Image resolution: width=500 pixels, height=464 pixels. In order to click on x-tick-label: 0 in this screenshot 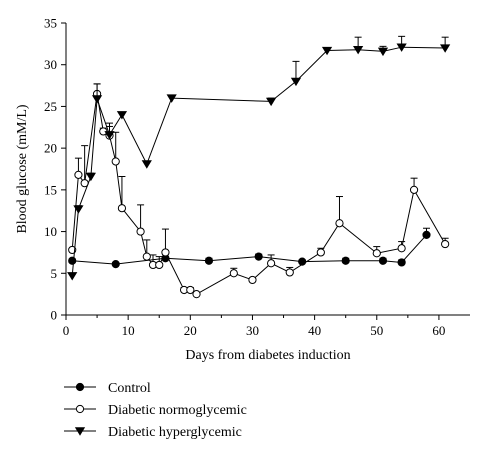, I will do `click(66, 330)`.